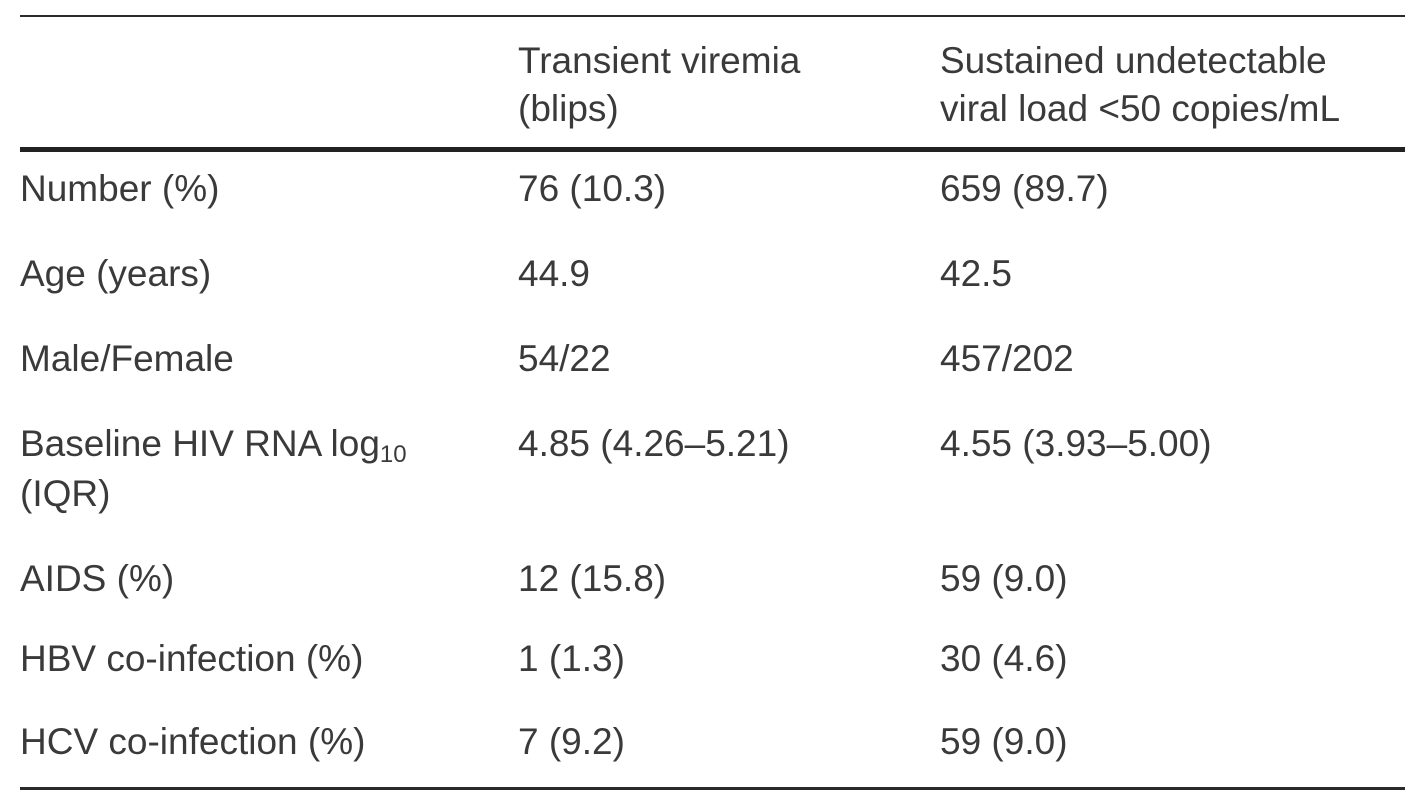 Image resolution: width=1423 pixels, height=800 pixels. Describe the element at coordinates (65, 493) in the screenshot. I see `row-label-baseline-iqr: (IQR)` at that location.